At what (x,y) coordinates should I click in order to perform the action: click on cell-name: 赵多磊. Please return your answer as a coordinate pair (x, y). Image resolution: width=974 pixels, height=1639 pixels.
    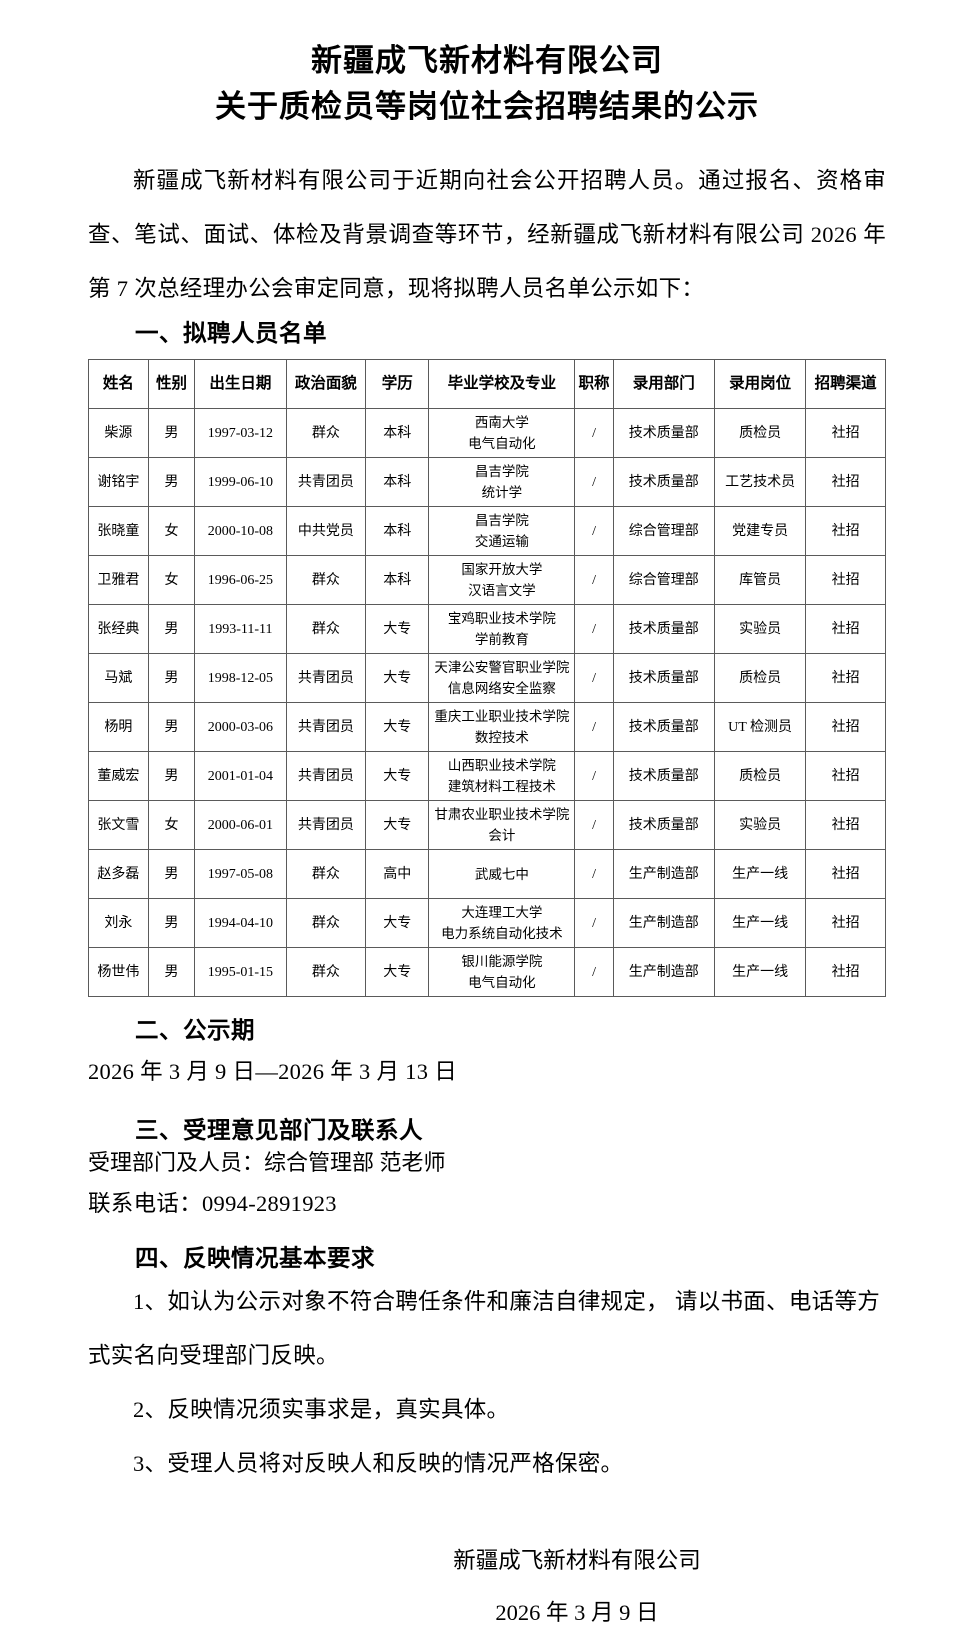
    Looking at the image, I should click on (118, 874).